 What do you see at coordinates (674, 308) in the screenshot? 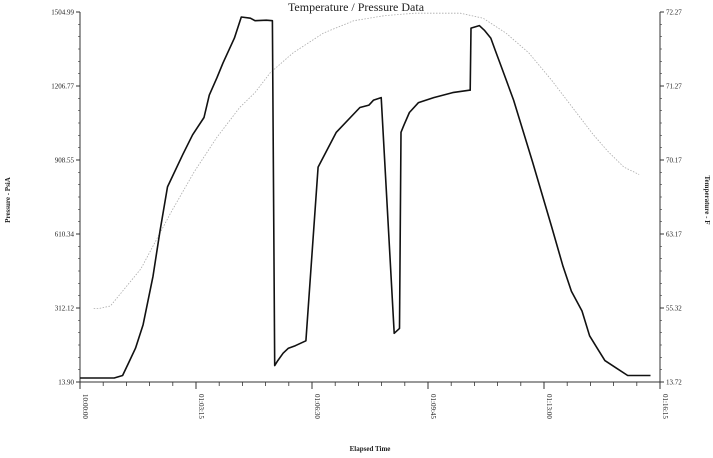
I see `y2-tick-label: 55.32` at bounding box center [674, 308].